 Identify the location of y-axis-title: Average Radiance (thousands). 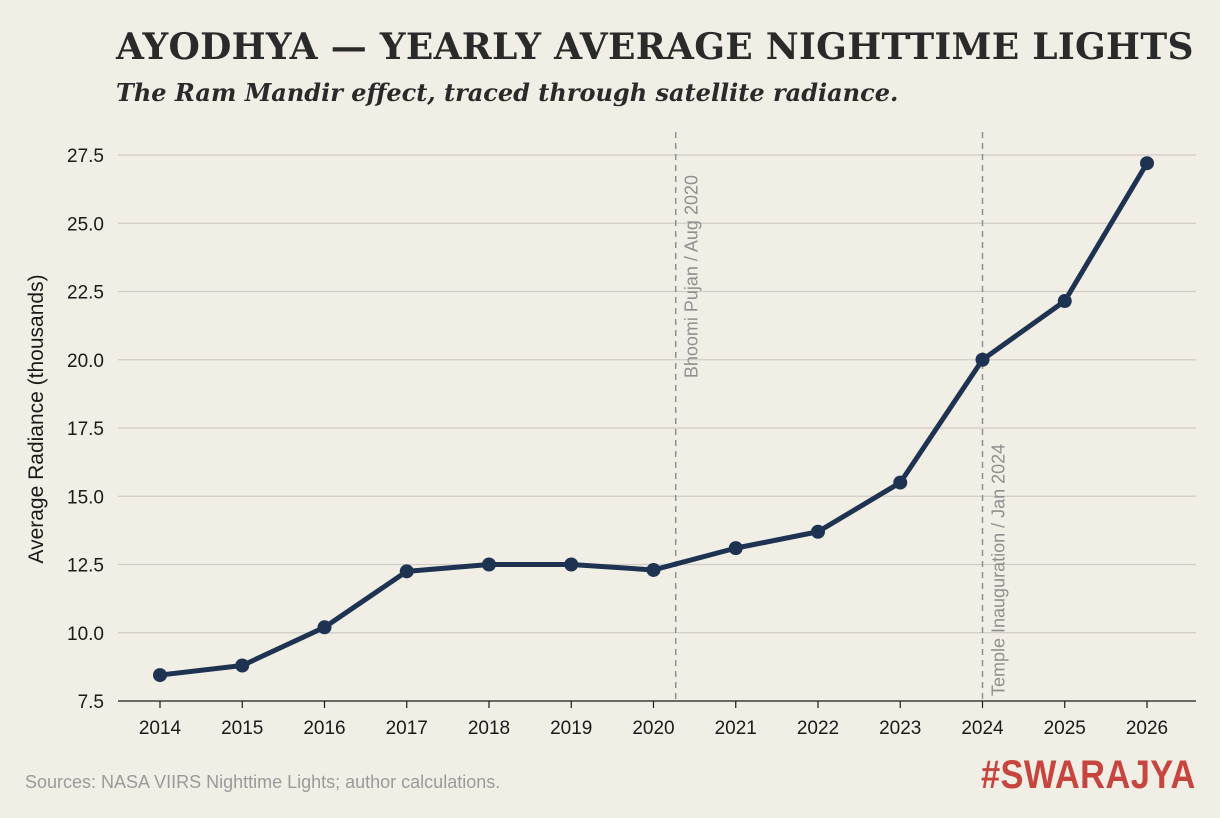
(36, 418).